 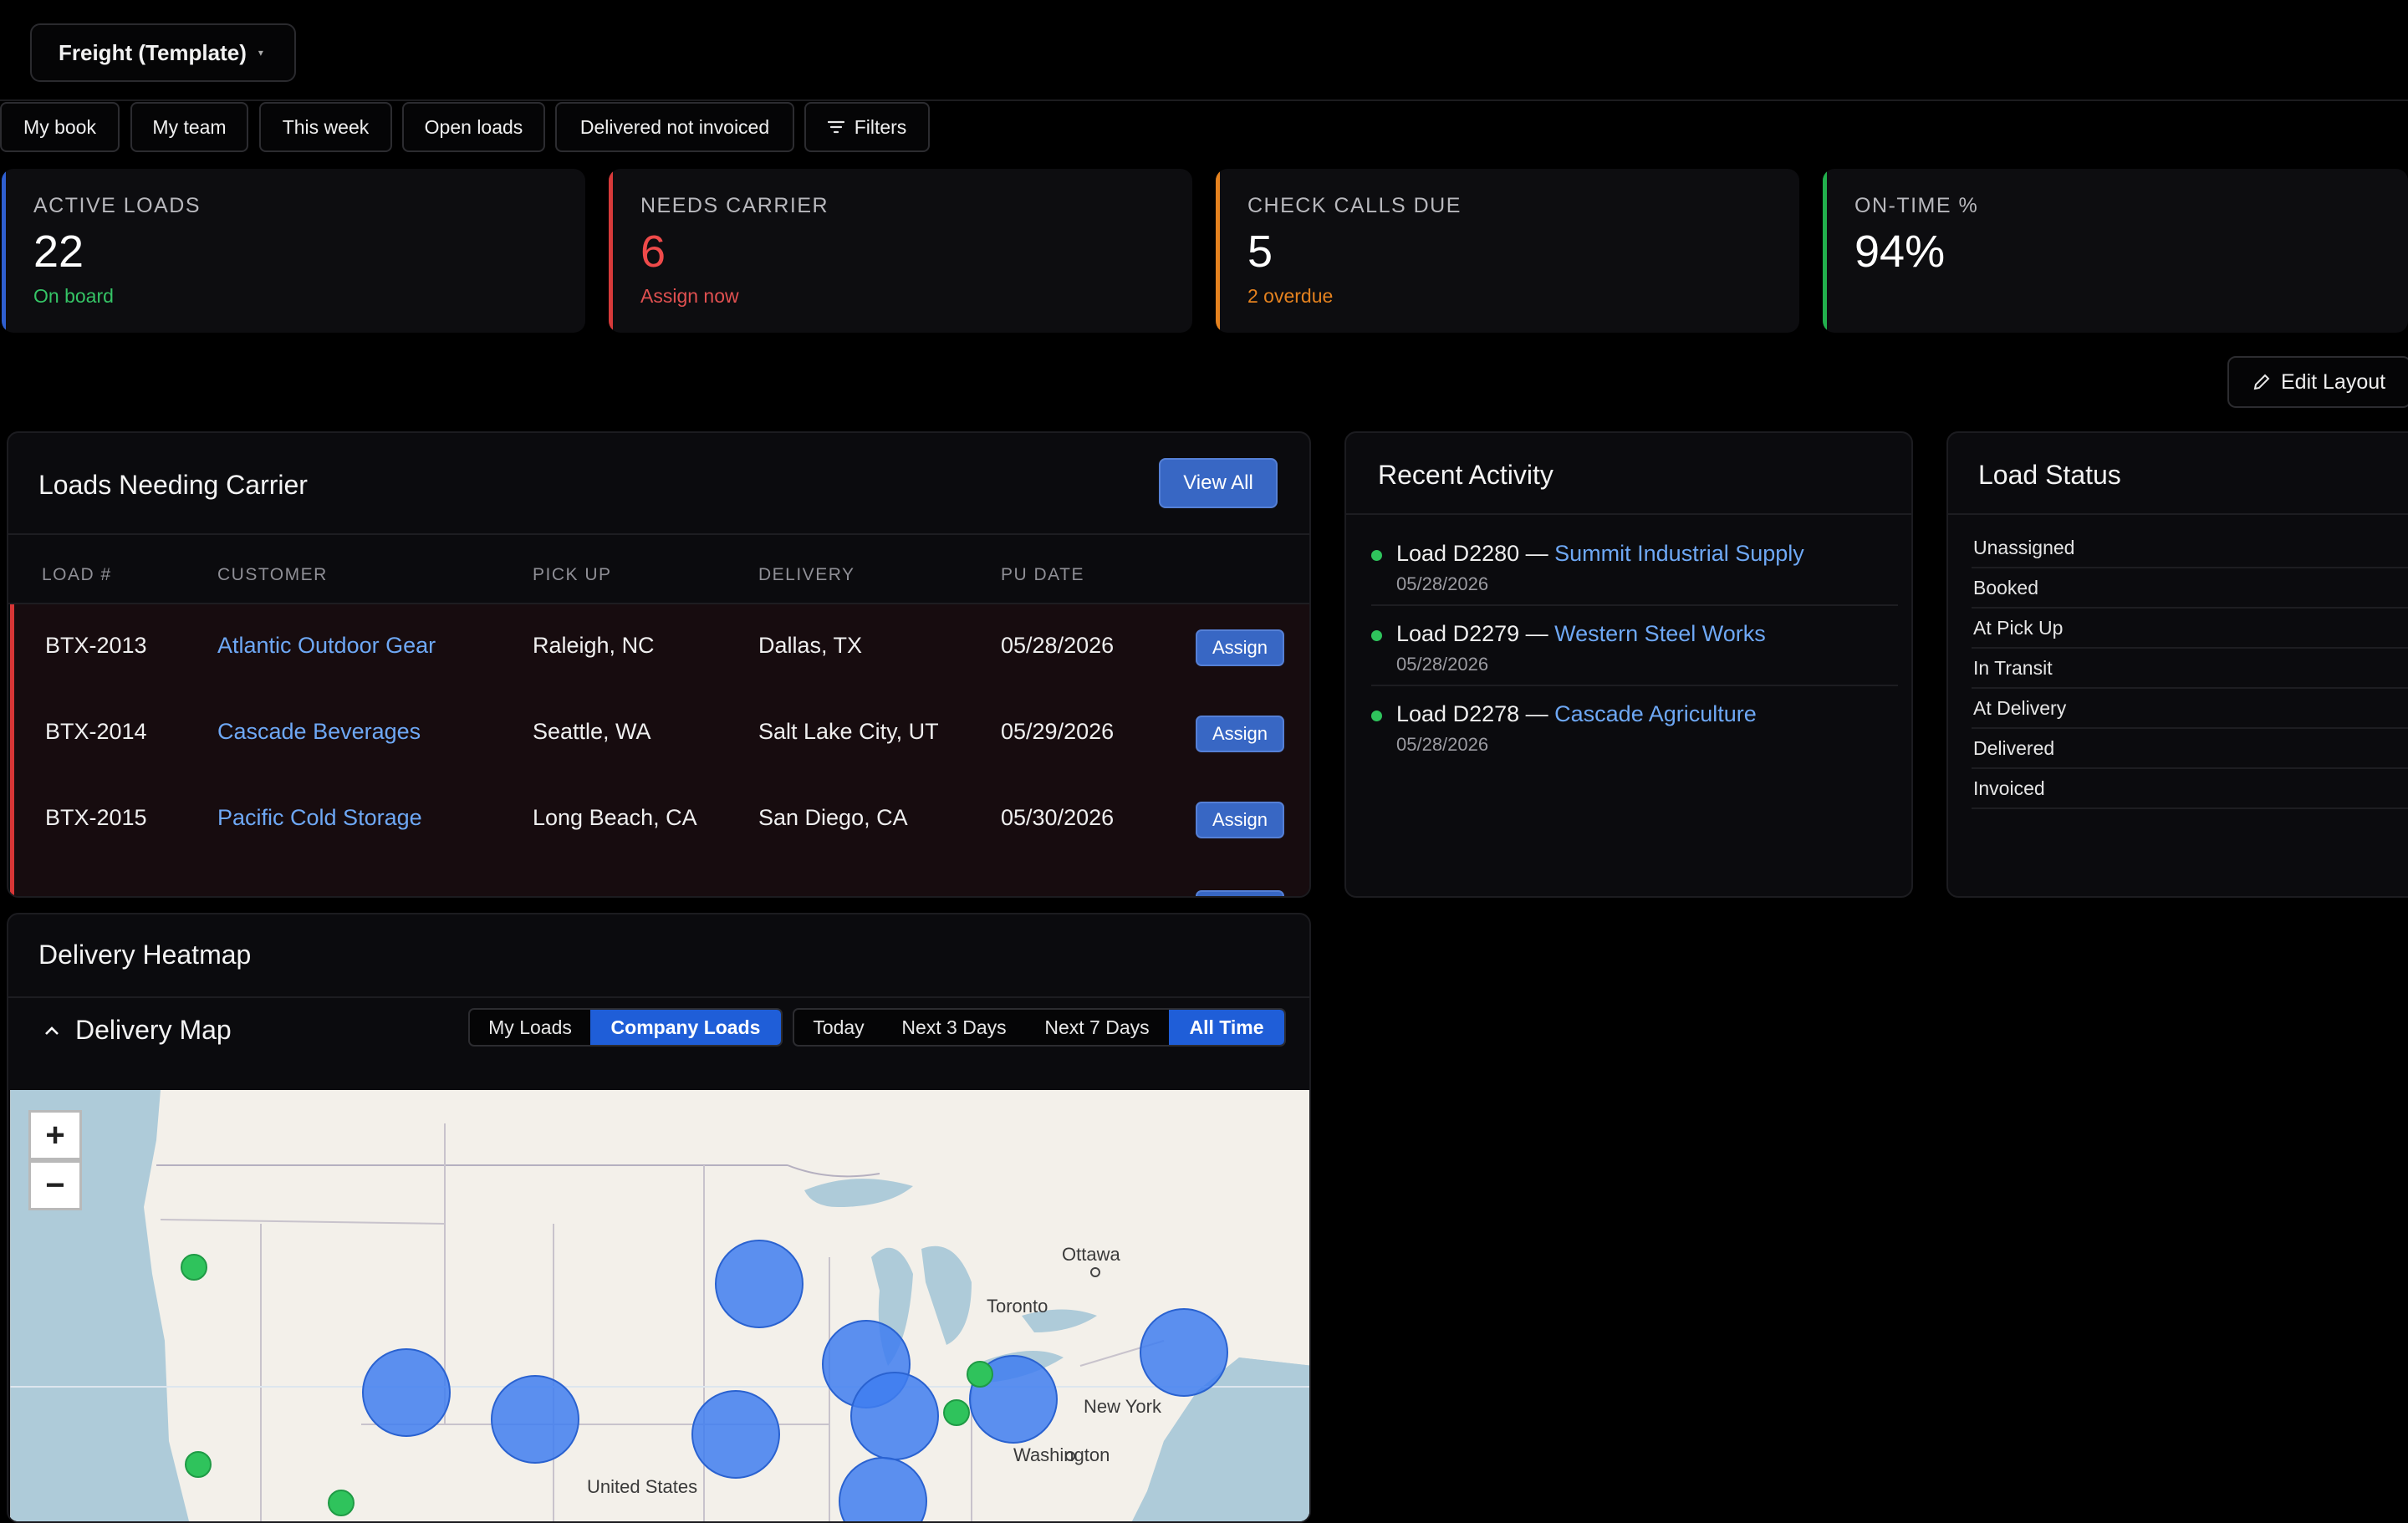 I want to click on edit-layout-label: Edit Layout, so click(x=2334, y=381).